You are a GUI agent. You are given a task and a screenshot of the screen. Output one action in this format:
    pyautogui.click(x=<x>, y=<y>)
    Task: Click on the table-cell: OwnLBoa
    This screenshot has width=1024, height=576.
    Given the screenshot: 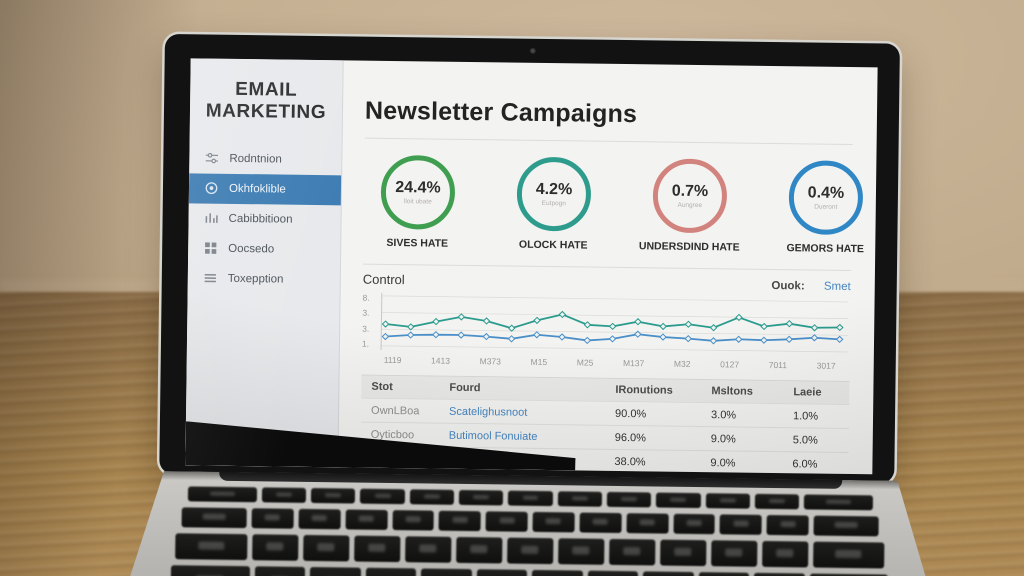 What is the action you would take?
    pyautogui.click(x=395, y=410)
    